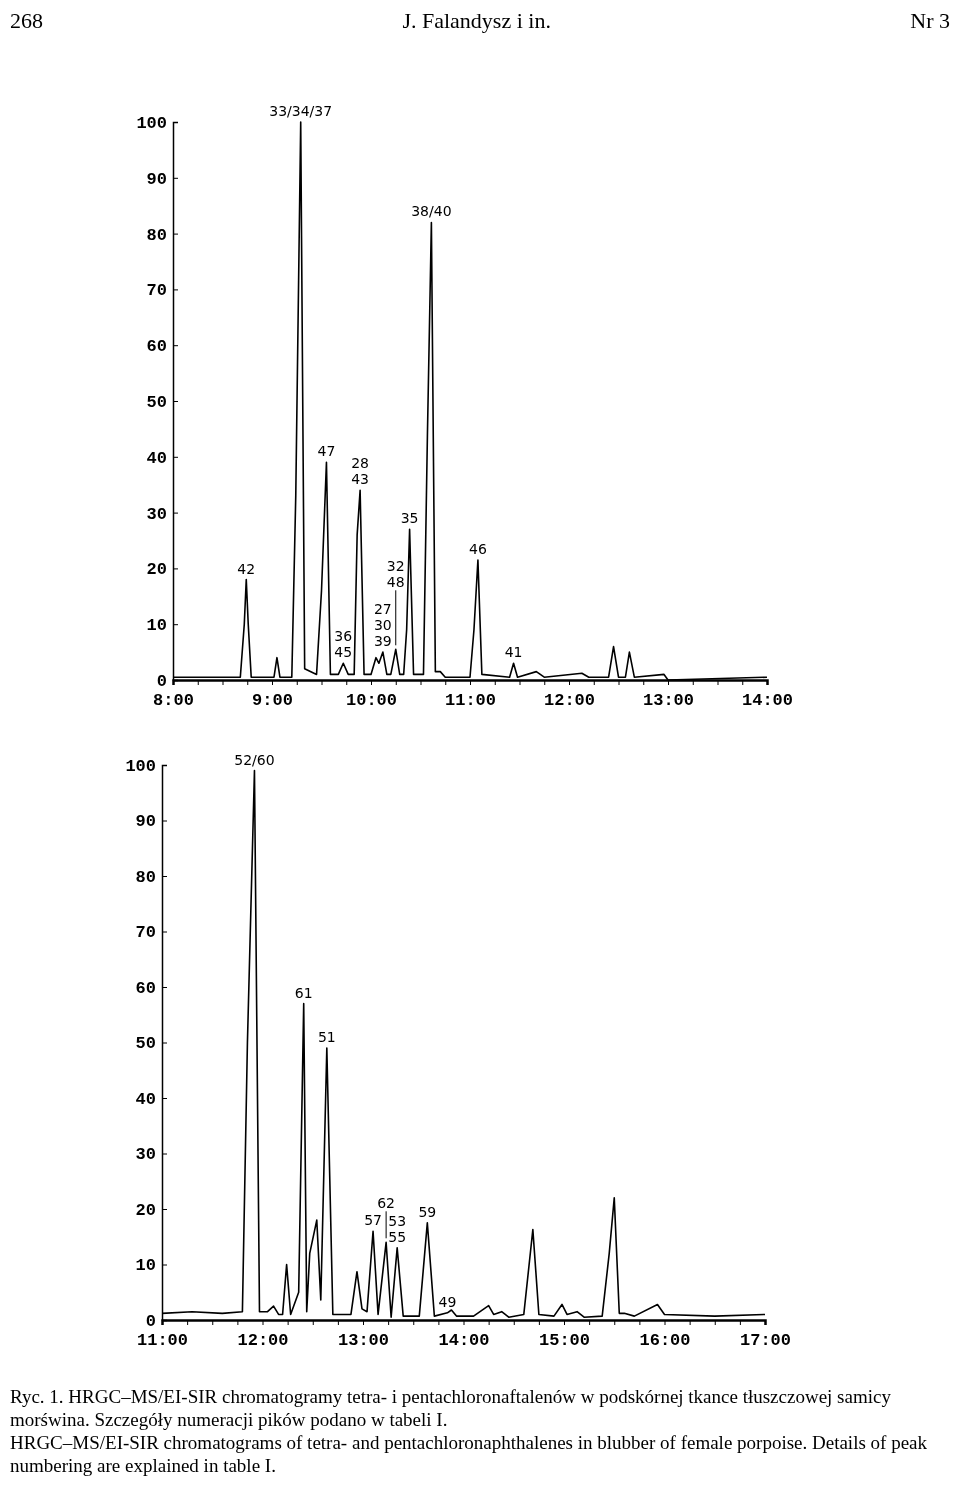 This screenshot has width=960, height=1510. I want to click on x-tick-label: 8:00, so click(173, 701).